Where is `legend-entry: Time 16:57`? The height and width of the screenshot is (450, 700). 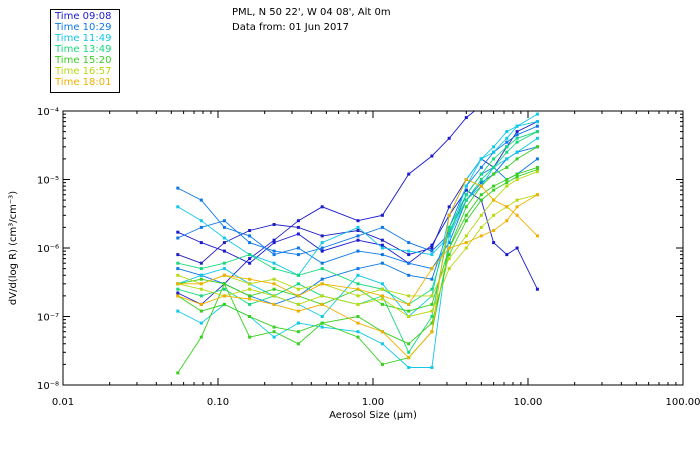
legend-entry: Time 16:57 is located at coordinates (83, 71).